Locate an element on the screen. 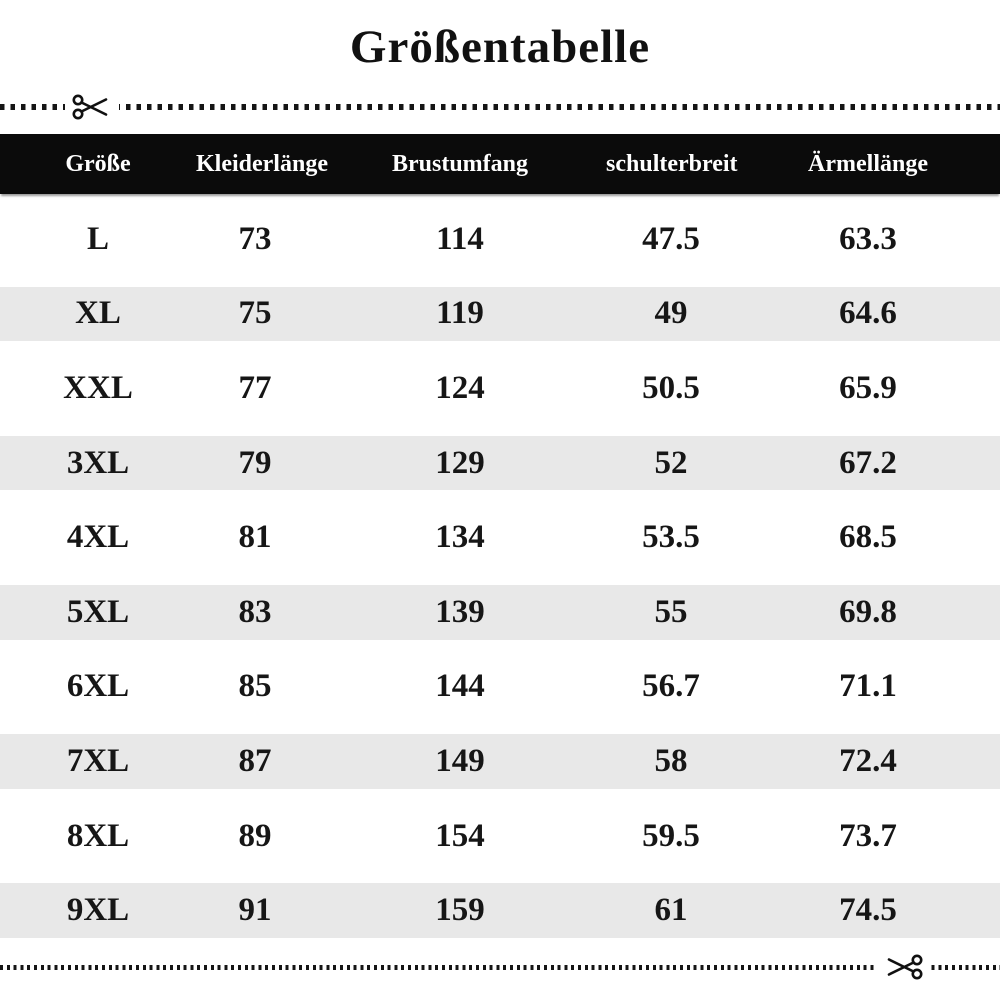 This screenshot has width=1000, height=1006. kleiderlaenge-cell: 91 is located at coordinates (255, 910).